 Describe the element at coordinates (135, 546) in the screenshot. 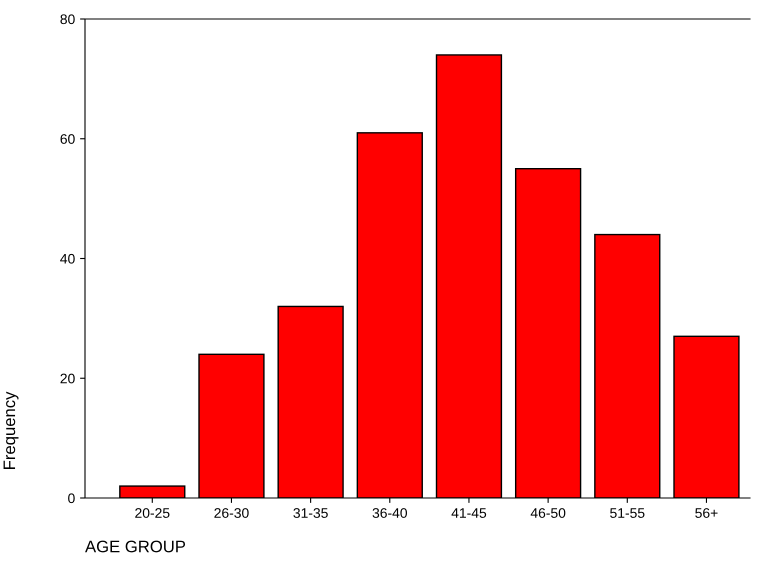

I see `x-axis-title: AGE GROUP` at that location.